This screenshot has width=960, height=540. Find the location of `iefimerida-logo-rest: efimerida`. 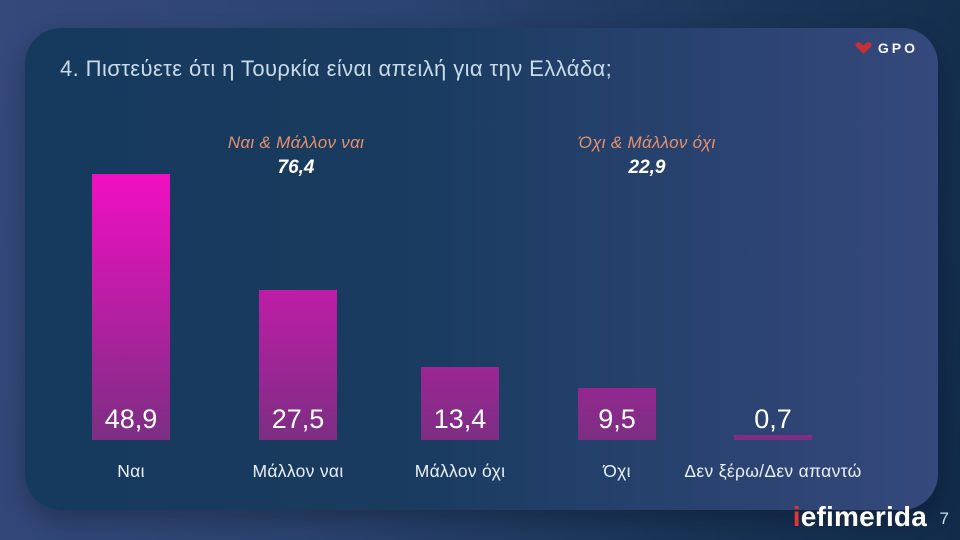

iefimerida-logo-rest: efimerida is located at coordinates (863, 516).